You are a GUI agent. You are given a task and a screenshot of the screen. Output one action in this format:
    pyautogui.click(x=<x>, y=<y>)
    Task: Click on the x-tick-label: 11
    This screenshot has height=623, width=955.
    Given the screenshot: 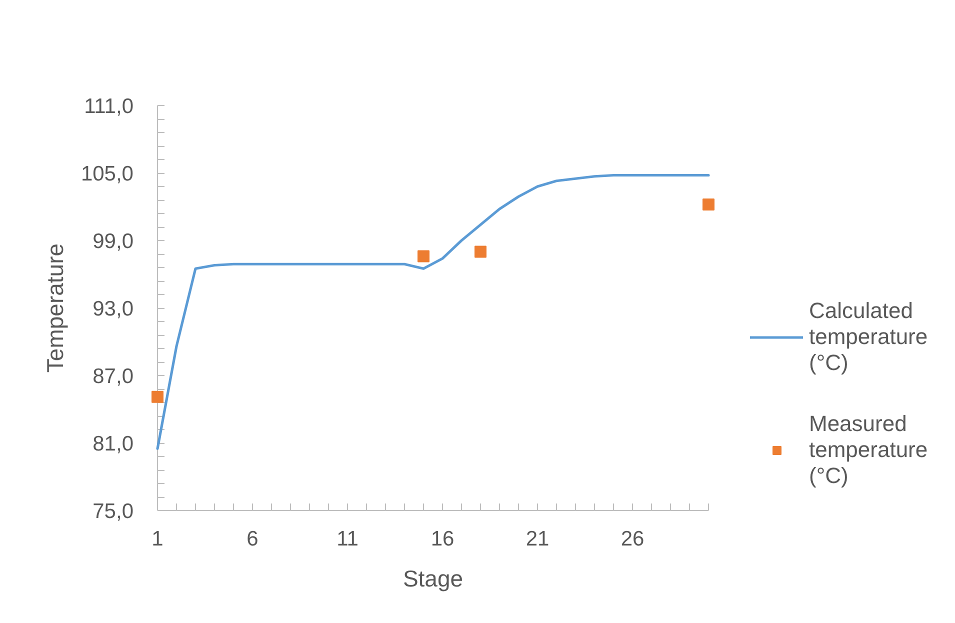 What is the action you would take?
    pyautogui.click(x=347, y=539)
    